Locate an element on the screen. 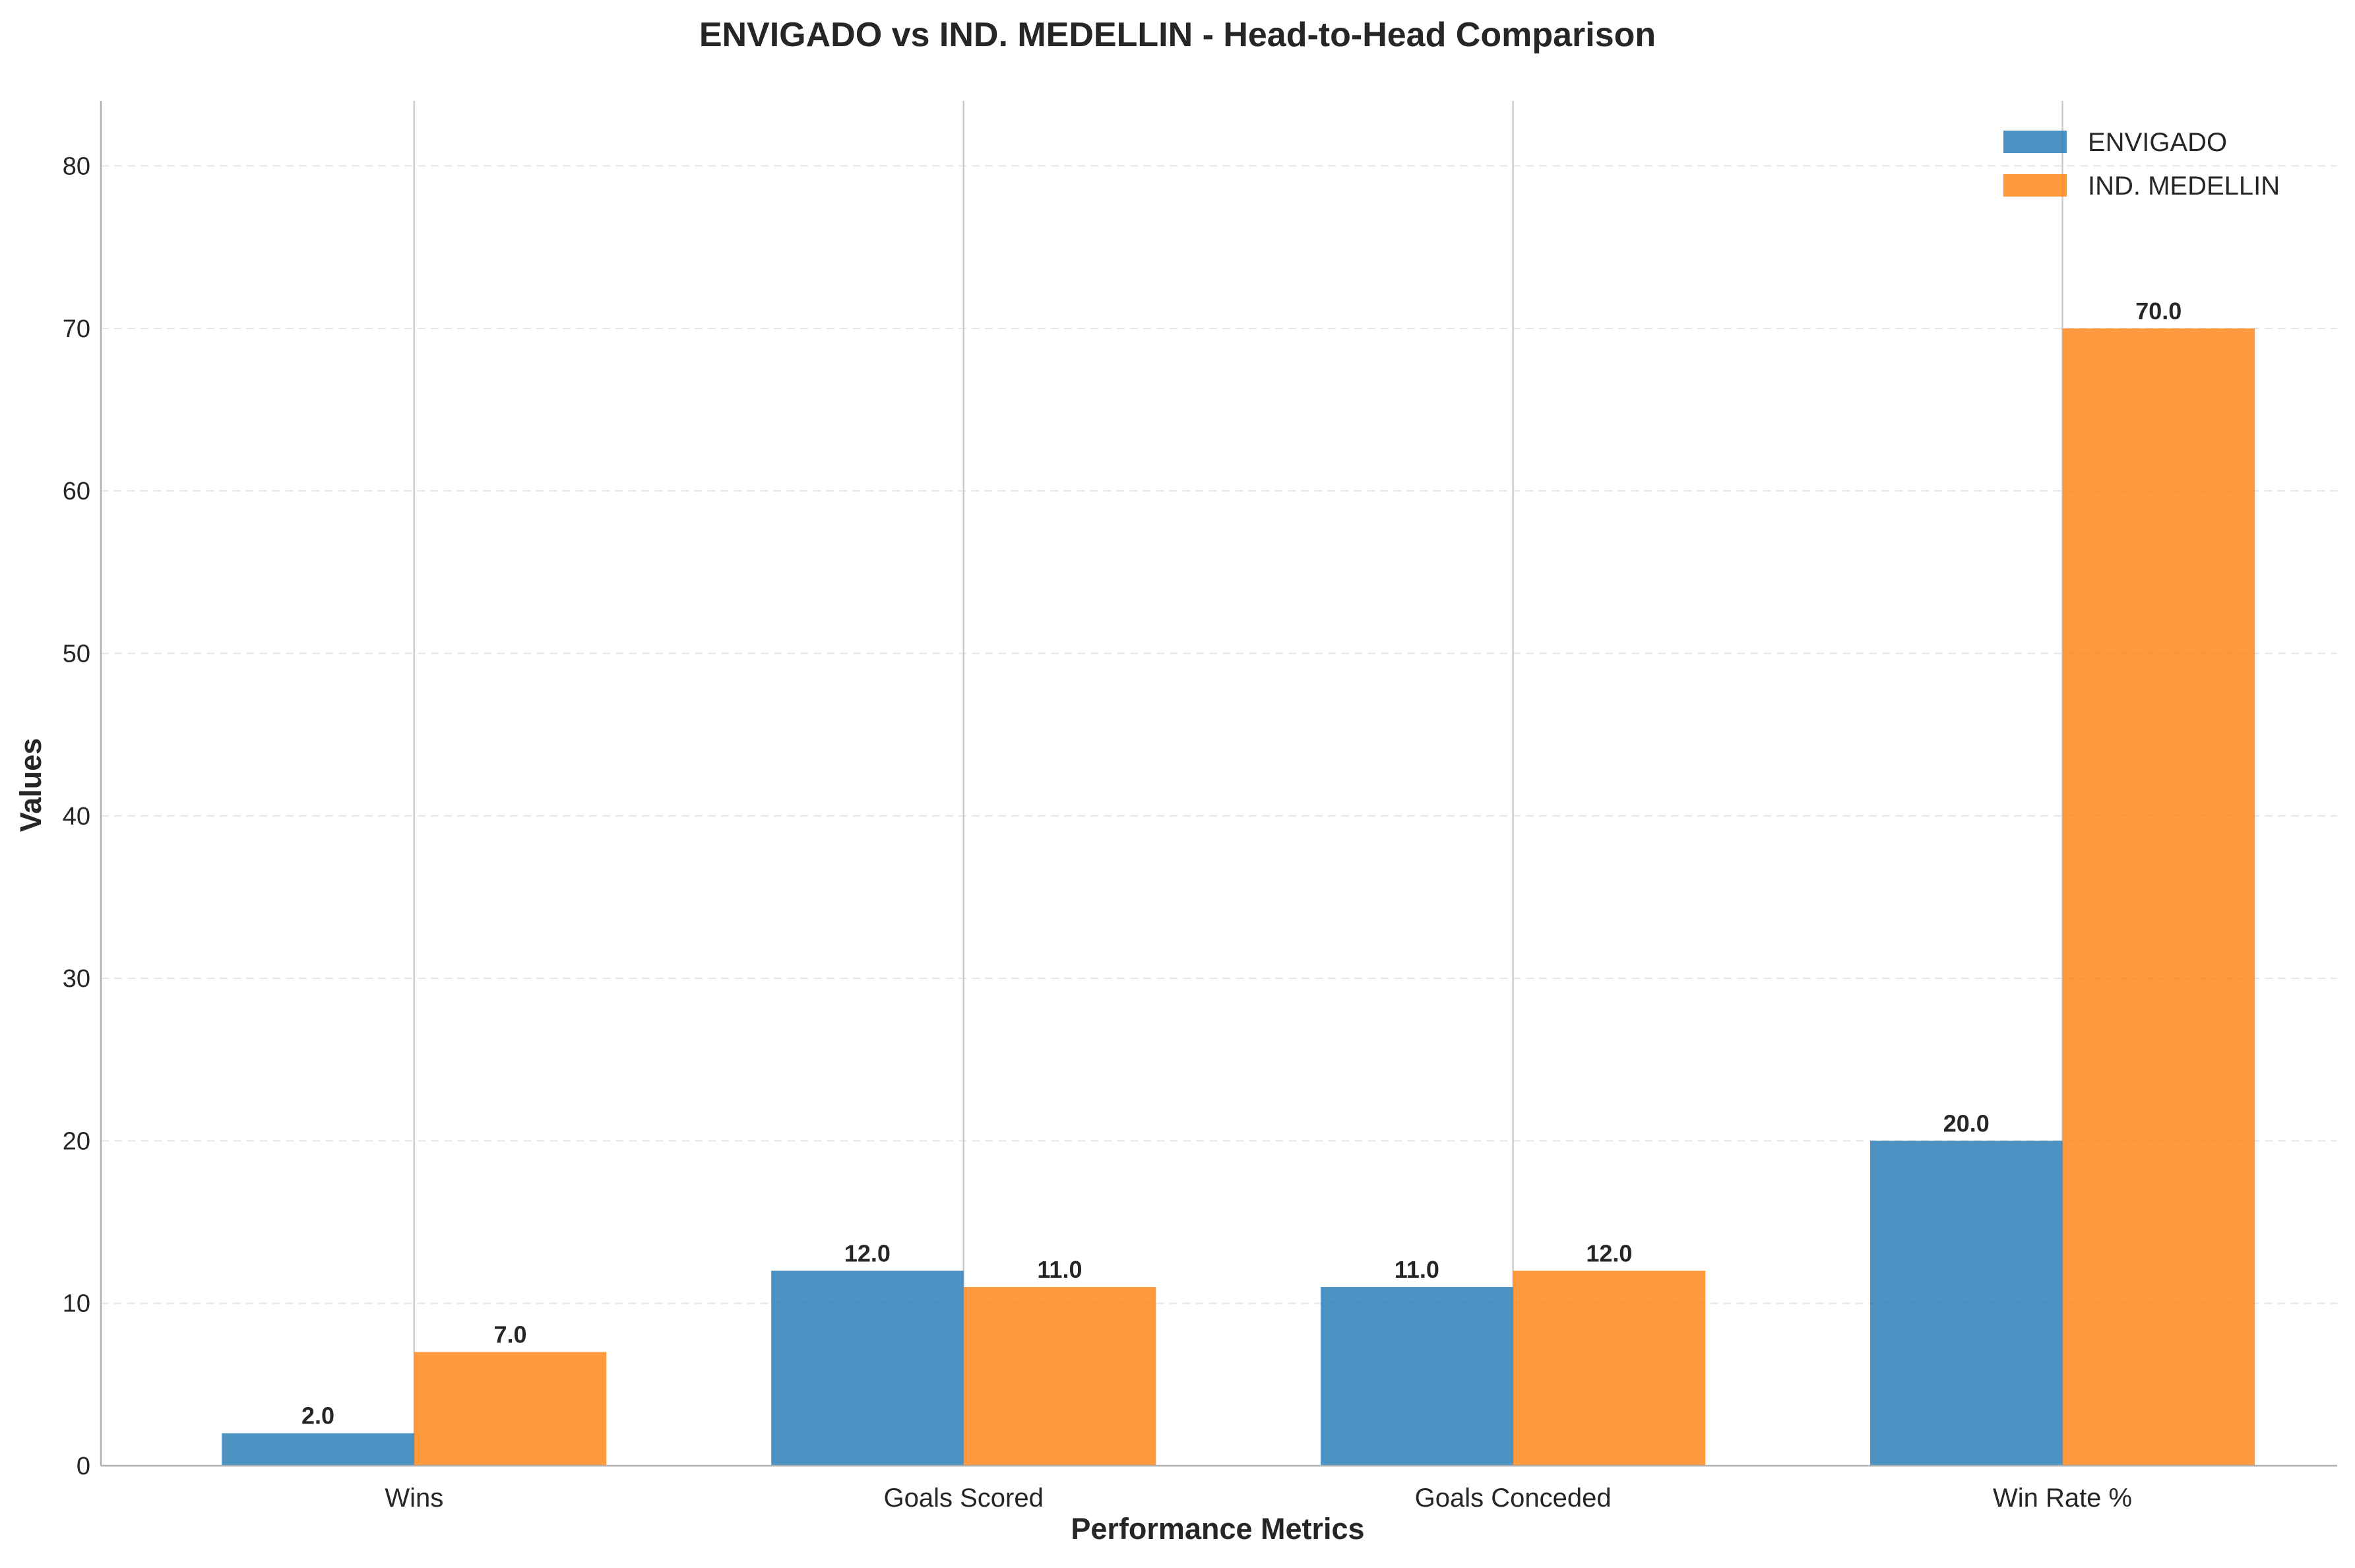 The height and width of the screenshot is (1568, 2355). y-tick-label: 60 is located at coordinates (76, 491).